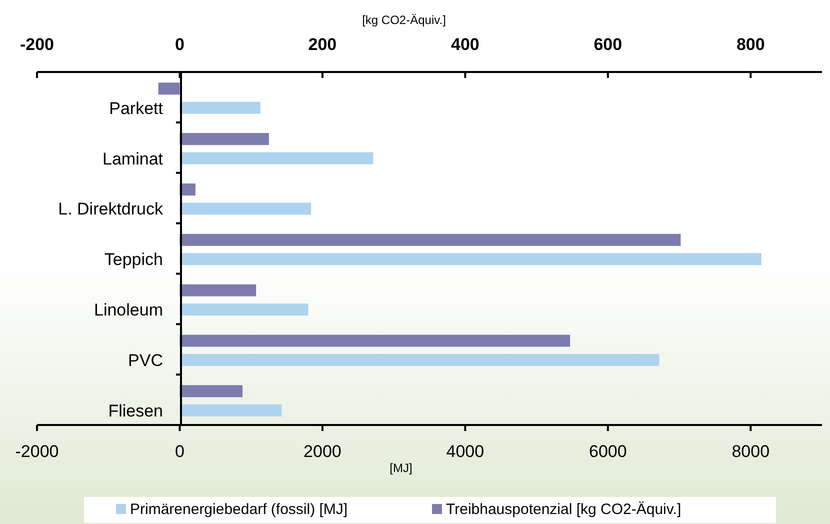 This screenshot has height=524, width=830. What do you see at coordinates (323, 451) in the screenshot?
I see `x-tick-label: 2000` at bounding box center [323, 451].